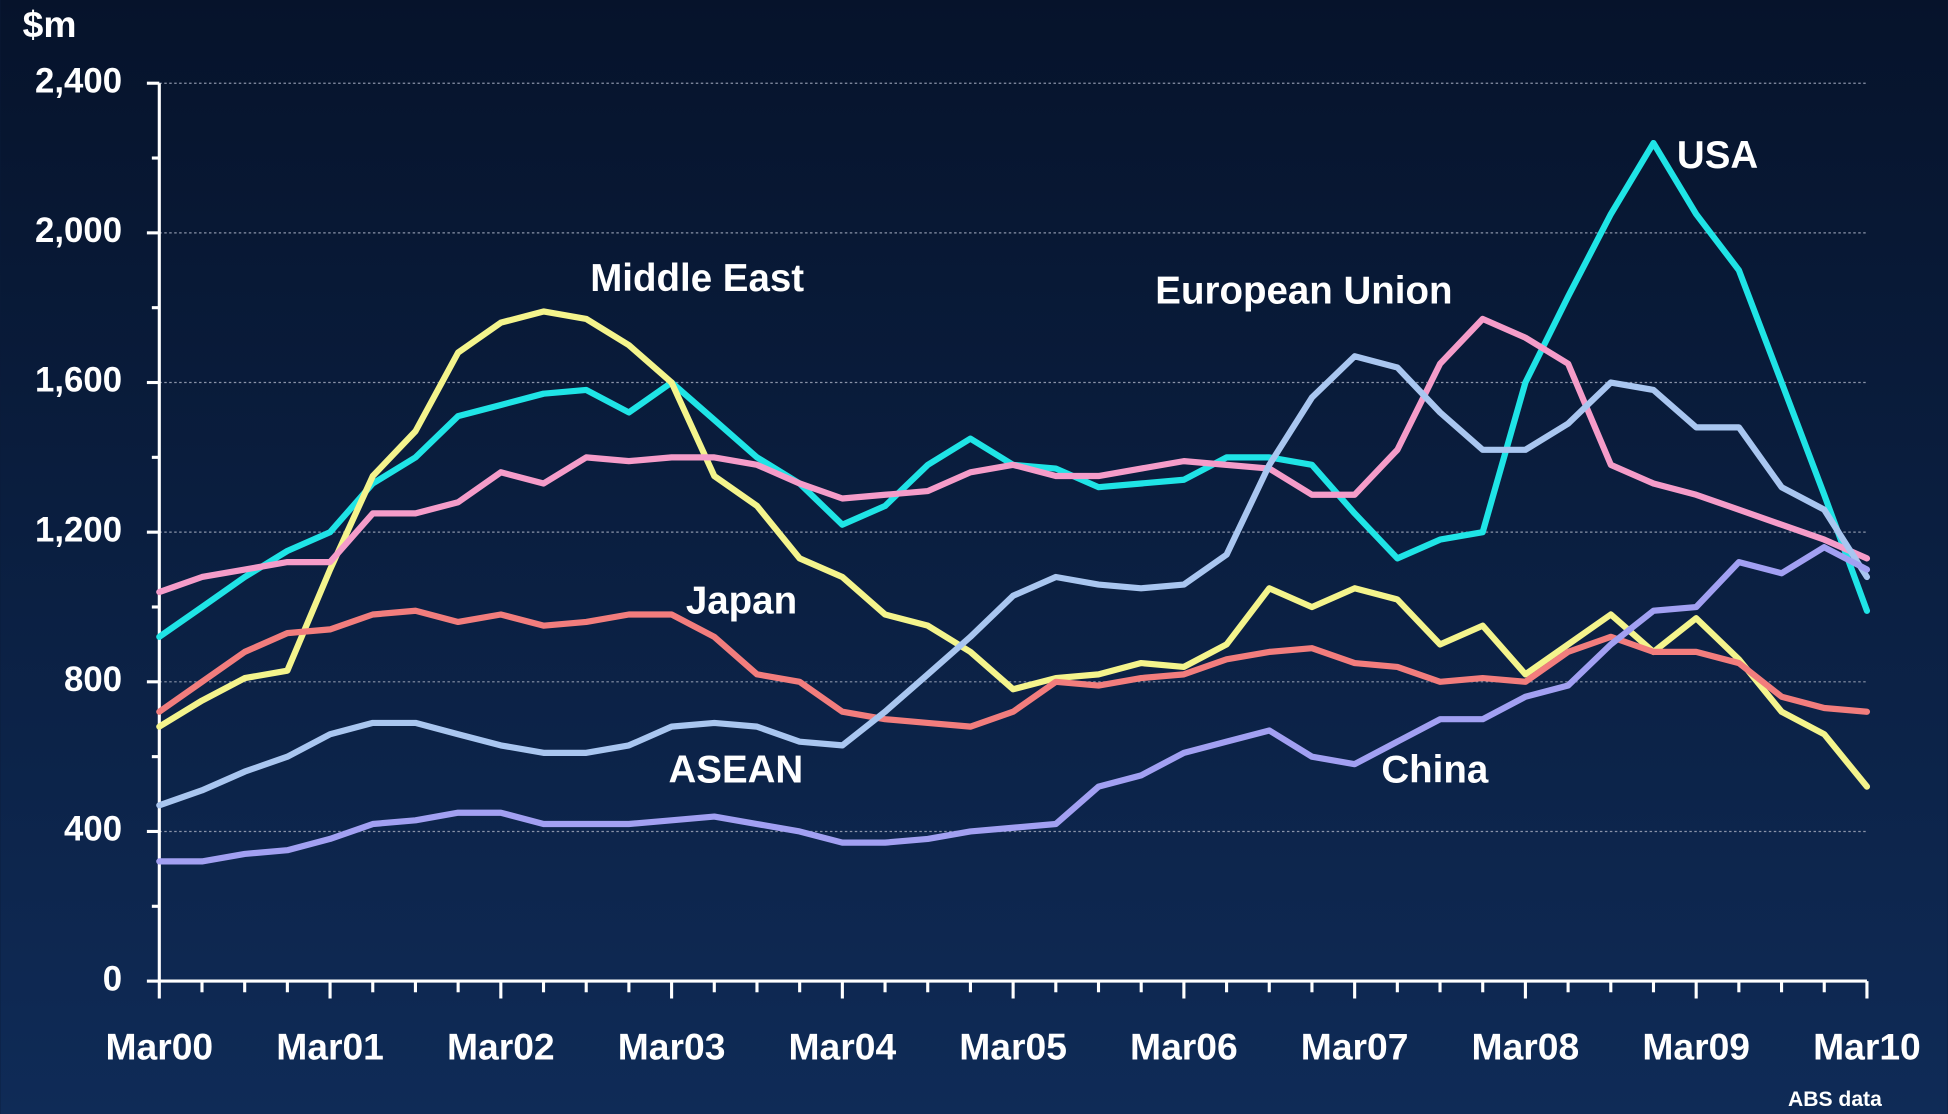 This screenshot has height=1114, width=1948. I want to click on x-tick-label: Mar02, so click(501, 1046).